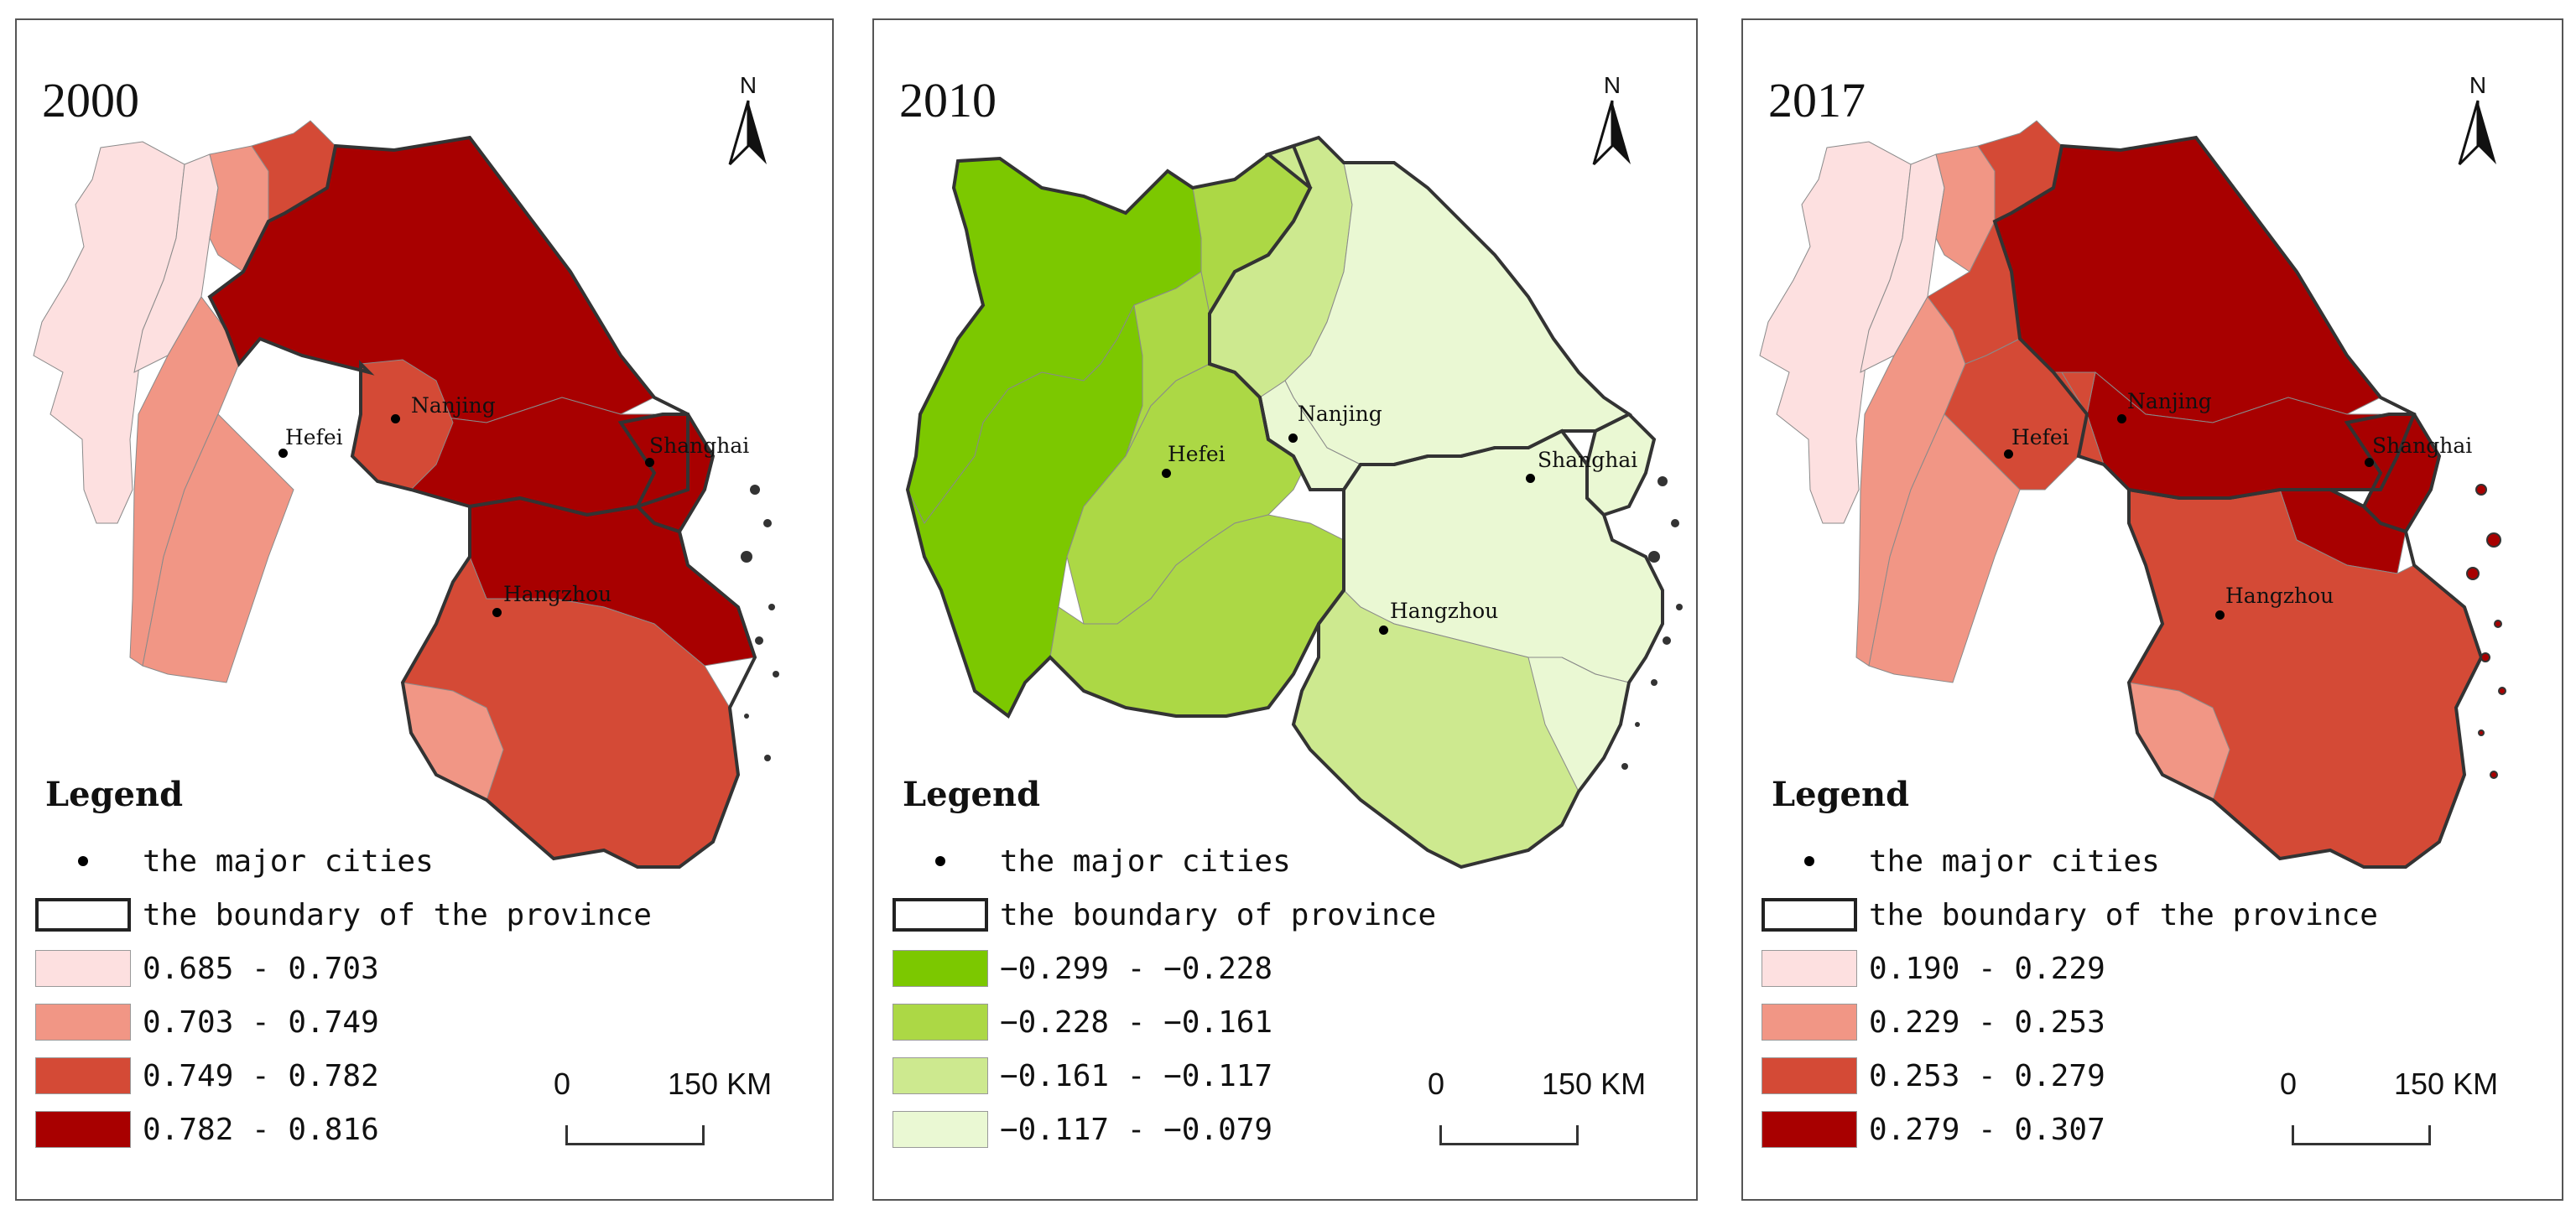  I want to click on legend-class: 0.253 - 0.279, so click(2069, 1076).